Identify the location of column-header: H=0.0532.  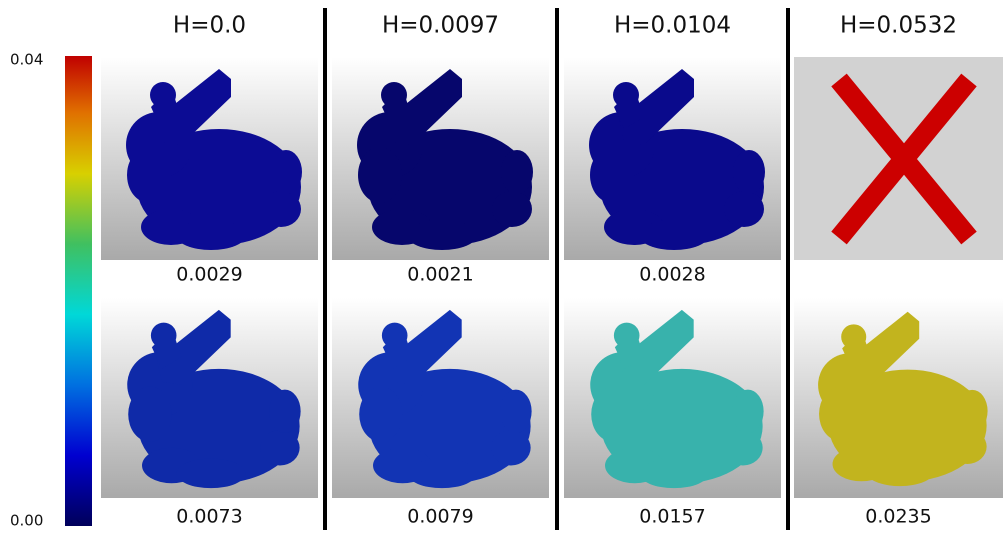
(898, 26).